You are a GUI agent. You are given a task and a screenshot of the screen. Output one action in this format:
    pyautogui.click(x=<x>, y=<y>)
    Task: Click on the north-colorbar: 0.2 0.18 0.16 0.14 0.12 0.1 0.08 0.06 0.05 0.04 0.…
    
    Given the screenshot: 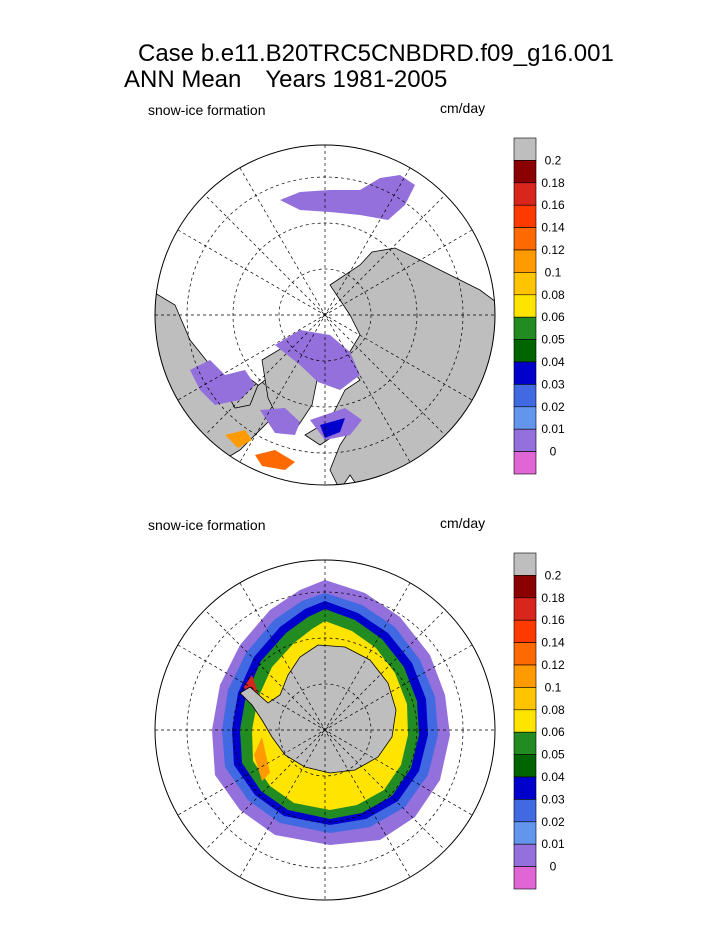 What is the action you would take?
    pyautogui.click(x=539, y=306)
    